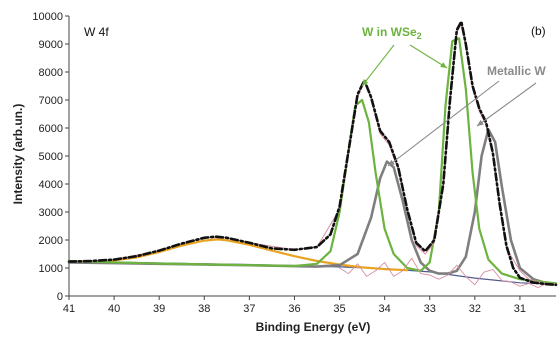 The height and width of the screenshot is (338, 558). What do you see at coordinates (51, 45) in the screenshot?
I see `y-tick-label: 9000` at bounding box center [51, 45].